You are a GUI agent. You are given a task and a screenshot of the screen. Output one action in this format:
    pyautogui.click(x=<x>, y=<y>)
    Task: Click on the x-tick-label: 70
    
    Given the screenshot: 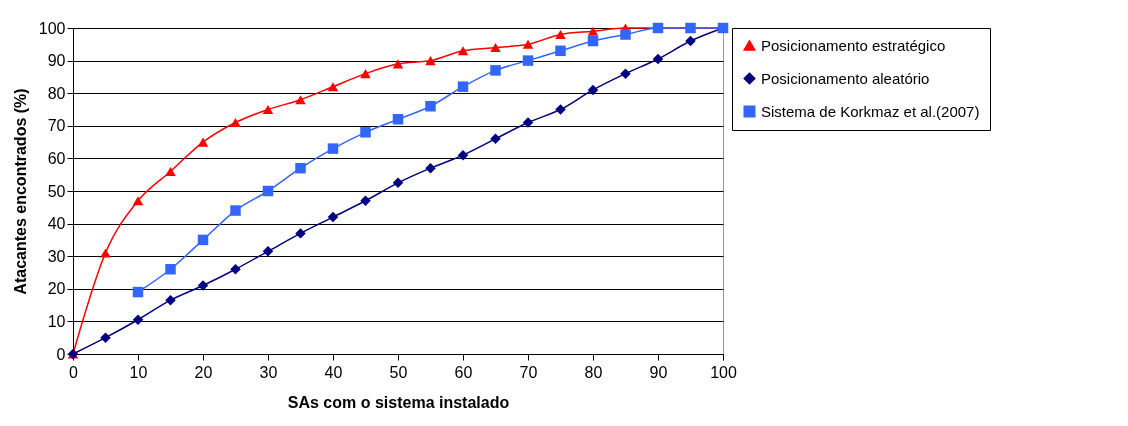 What is the action you would take?
    pyautogui.click(x=528, y=372)
    